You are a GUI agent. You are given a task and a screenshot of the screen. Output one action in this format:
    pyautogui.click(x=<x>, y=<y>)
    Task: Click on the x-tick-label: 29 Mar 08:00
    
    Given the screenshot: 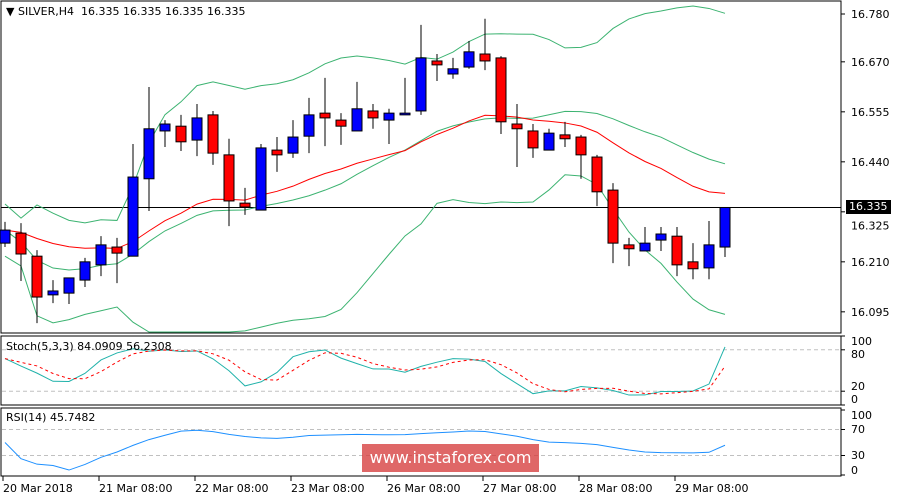 What is the action you would take?
    pyautogui.click(x=711, y=488)
    